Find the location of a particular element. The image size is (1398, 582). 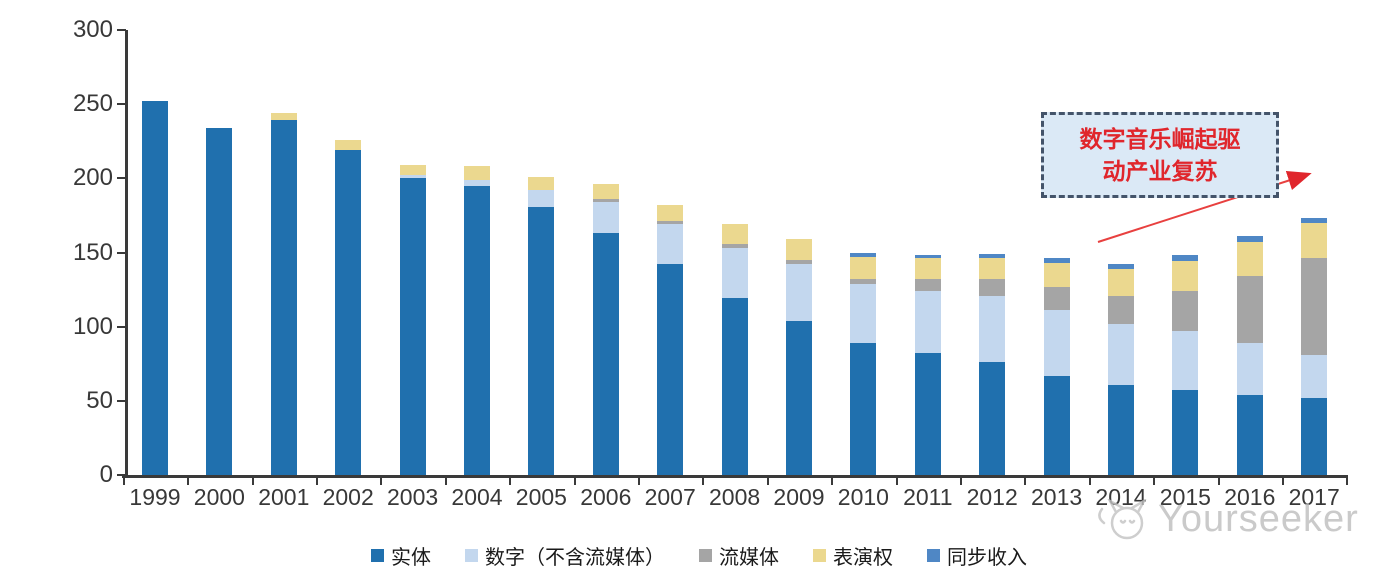

bar-segment-2015-同步收入 is located at coordinates (1185, 258).